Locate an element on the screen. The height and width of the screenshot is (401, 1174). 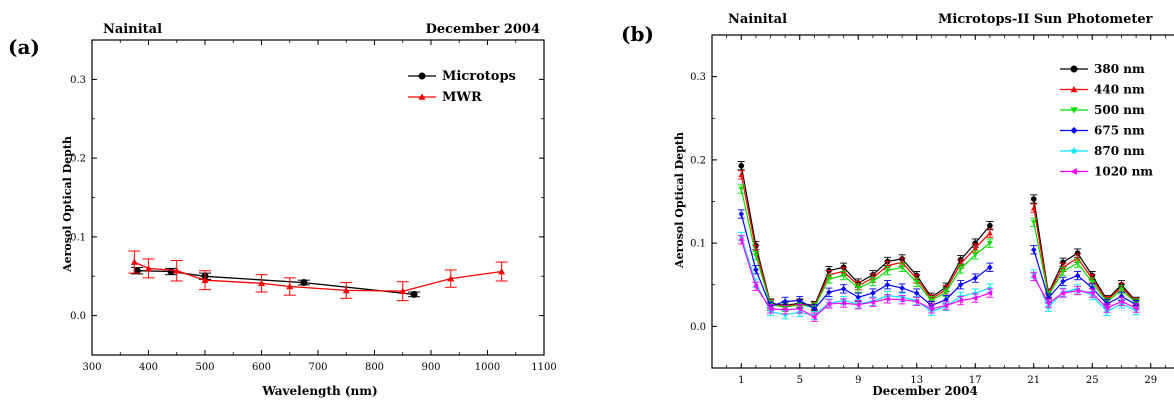
panel-b-ylabel: Aerosol Optical Depth is located at coordinates (679, 200).